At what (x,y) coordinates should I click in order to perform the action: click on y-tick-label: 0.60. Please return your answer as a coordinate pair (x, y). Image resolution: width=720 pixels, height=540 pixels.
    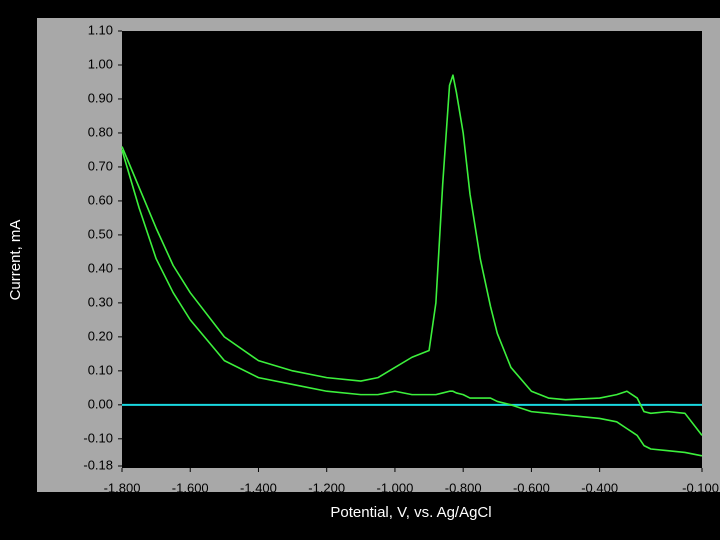
    Looking at the image, I should click on (100, 199).